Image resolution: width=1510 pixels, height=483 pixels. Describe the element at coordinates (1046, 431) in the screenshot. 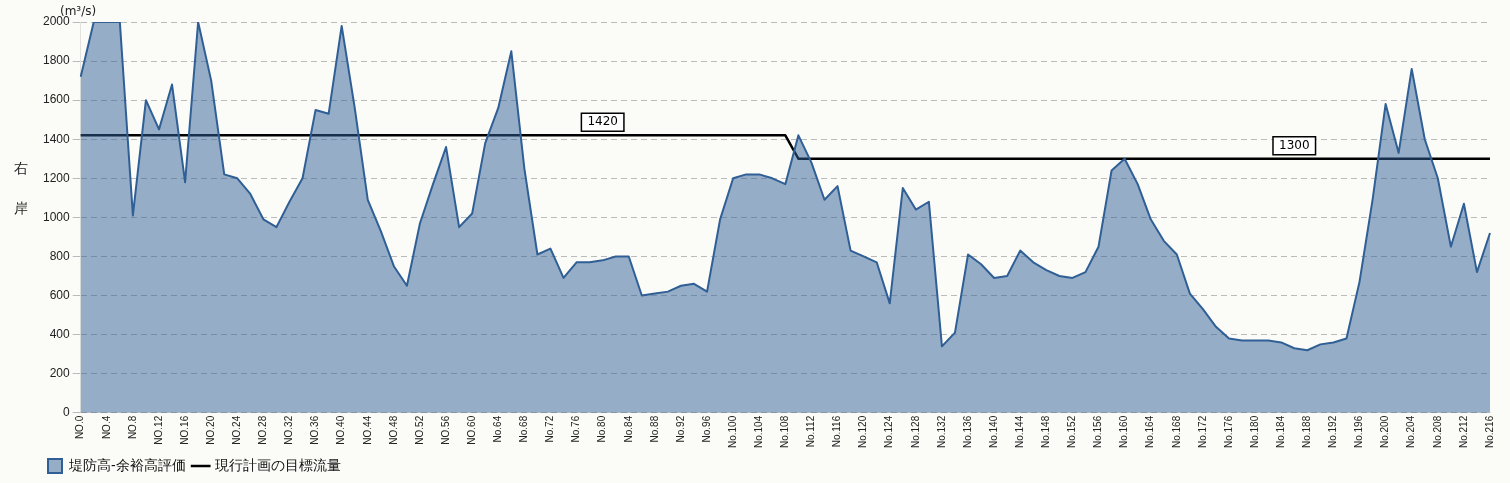

I see `x-tick-label: No.148` at that location.